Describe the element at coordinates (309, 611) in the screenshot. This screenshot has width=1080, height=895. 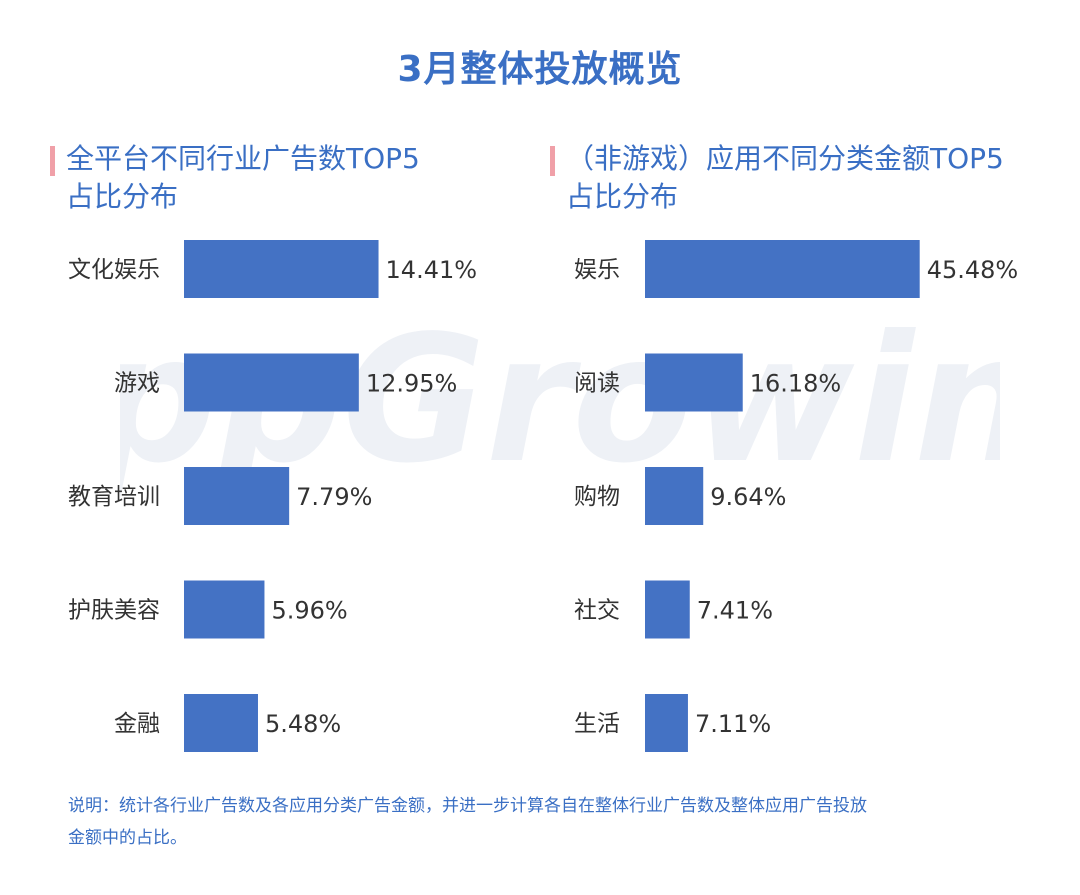
I see `industry-value-label: 5.96%` at that location.